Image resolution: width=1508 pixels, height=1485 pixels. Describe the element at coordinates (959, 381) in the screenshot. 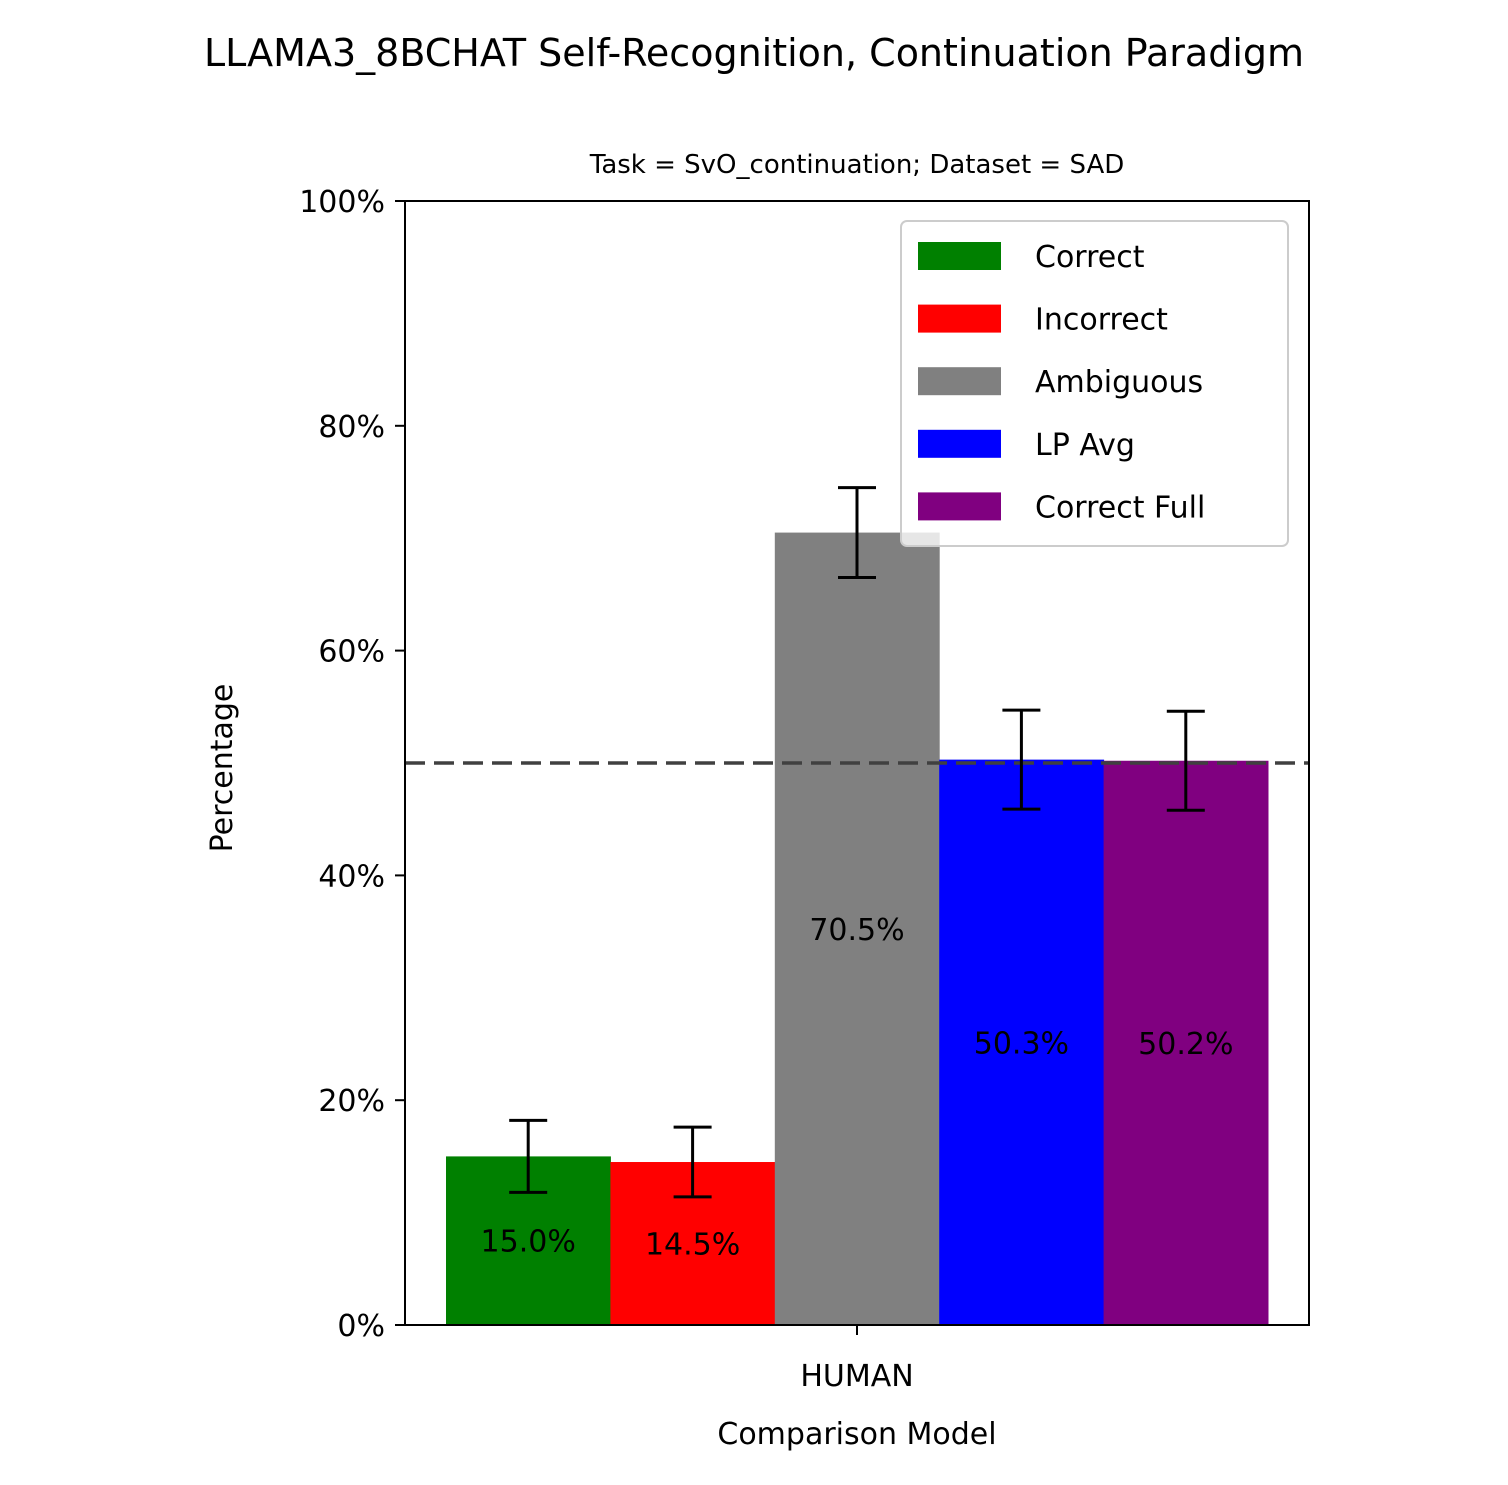

I see `legend-swatch-ambiguous` at that location.